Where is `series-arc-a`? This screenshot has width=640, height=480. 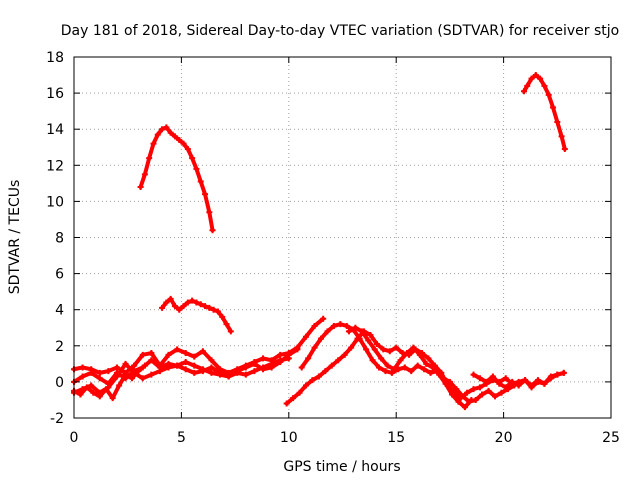
series-arc-a is located at coordinates (176, 179).